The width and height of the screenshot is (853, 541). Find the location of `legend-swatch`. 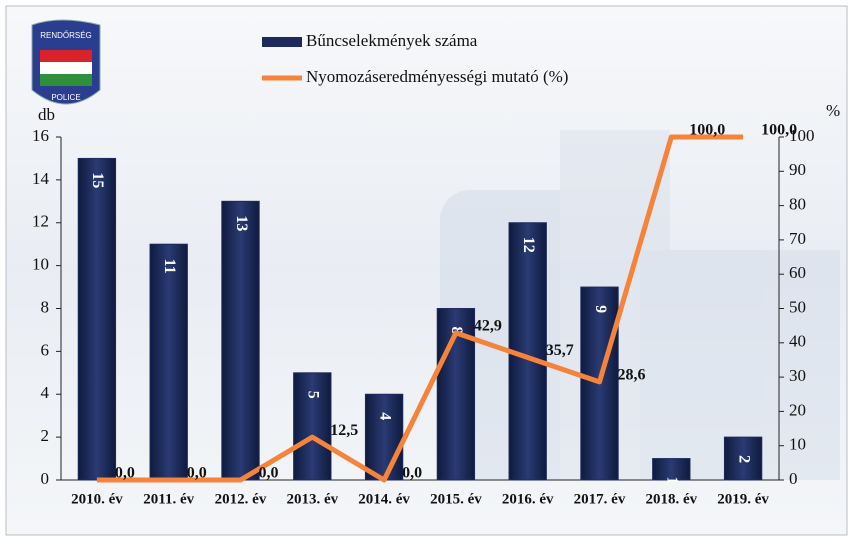

legend-swatch is located at coordinates (282, 42).